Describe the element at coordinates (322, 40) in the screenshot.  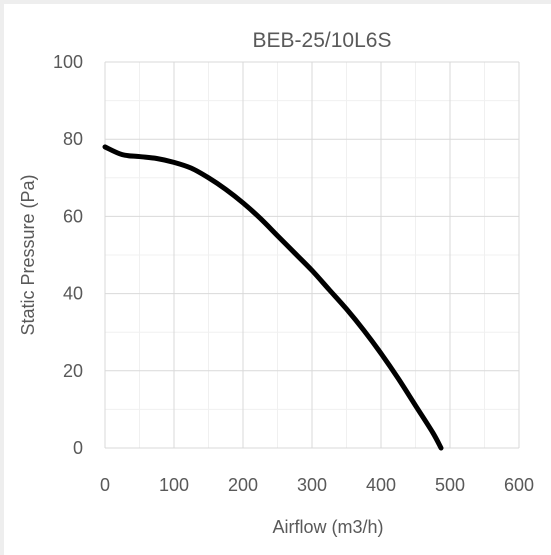
I see `chart-title: BEB-25/10L6S` at that location.